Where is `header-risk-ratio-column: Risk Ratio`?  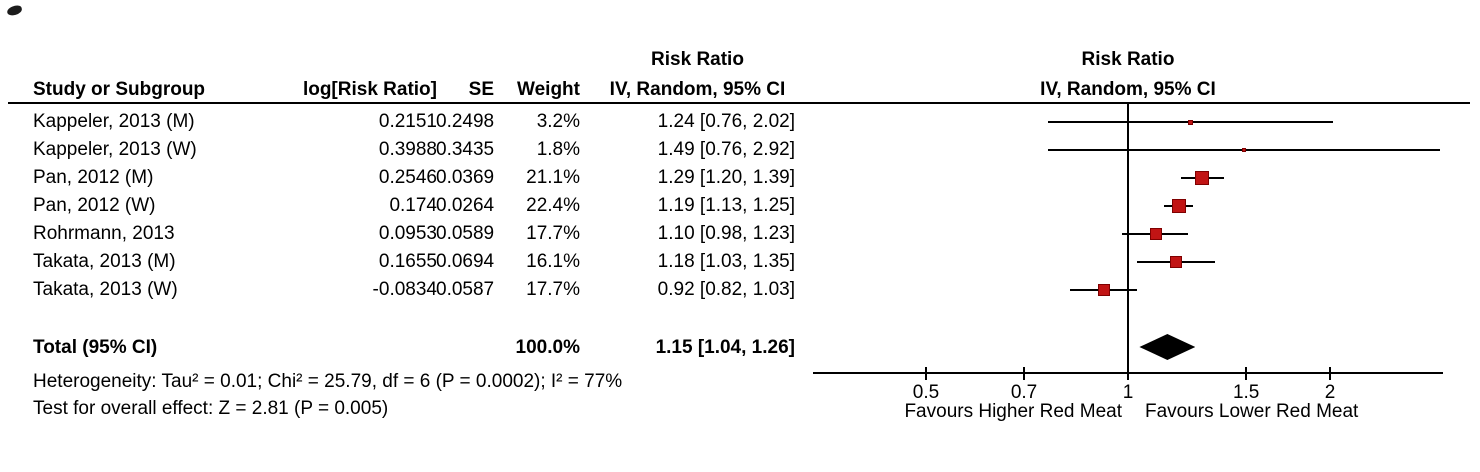
header-risk-ratio-column: Risk Ratio is located at coordinates (697, 59).